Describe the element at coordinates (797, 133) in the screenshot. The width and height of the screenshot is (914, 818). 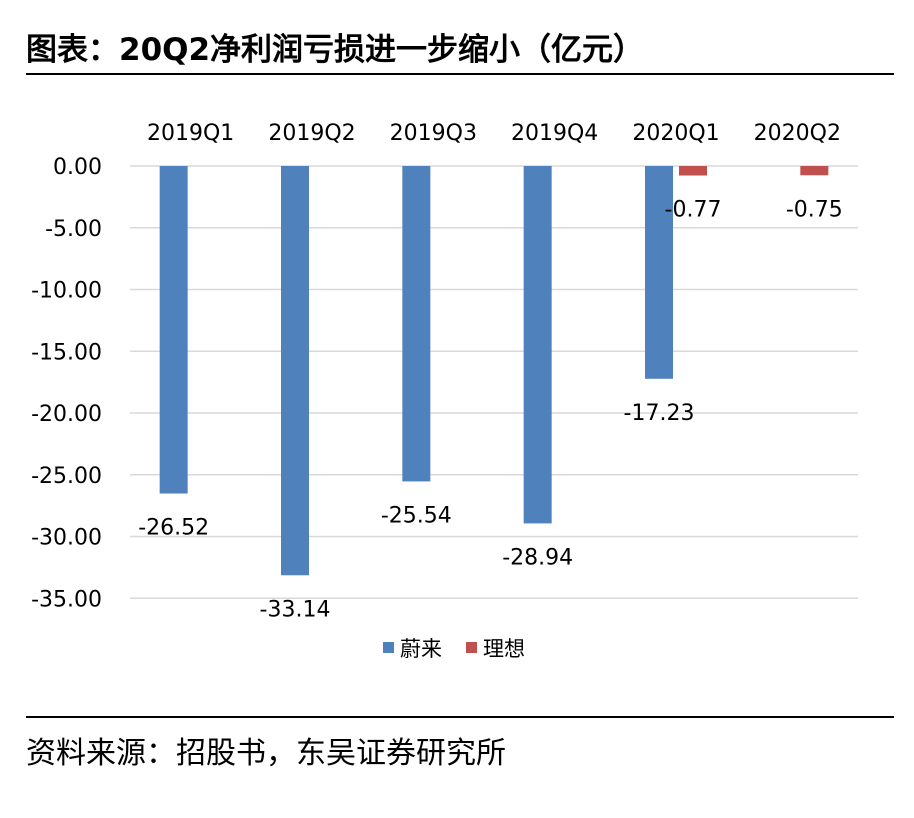
I see `x-tick-label: 2020Q2` at that location.